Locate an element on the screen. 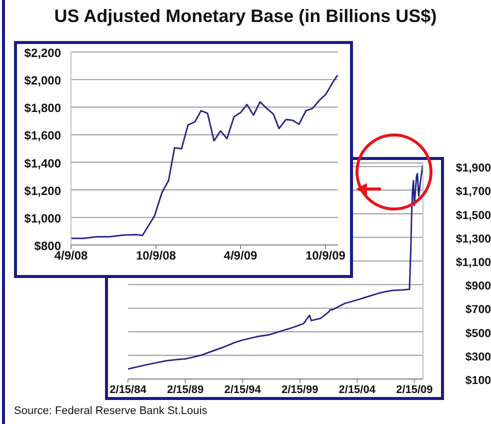 This screenshot has width=491, height=424. x-tick-label: 2/15/09 is located at coordinates (414, 390).